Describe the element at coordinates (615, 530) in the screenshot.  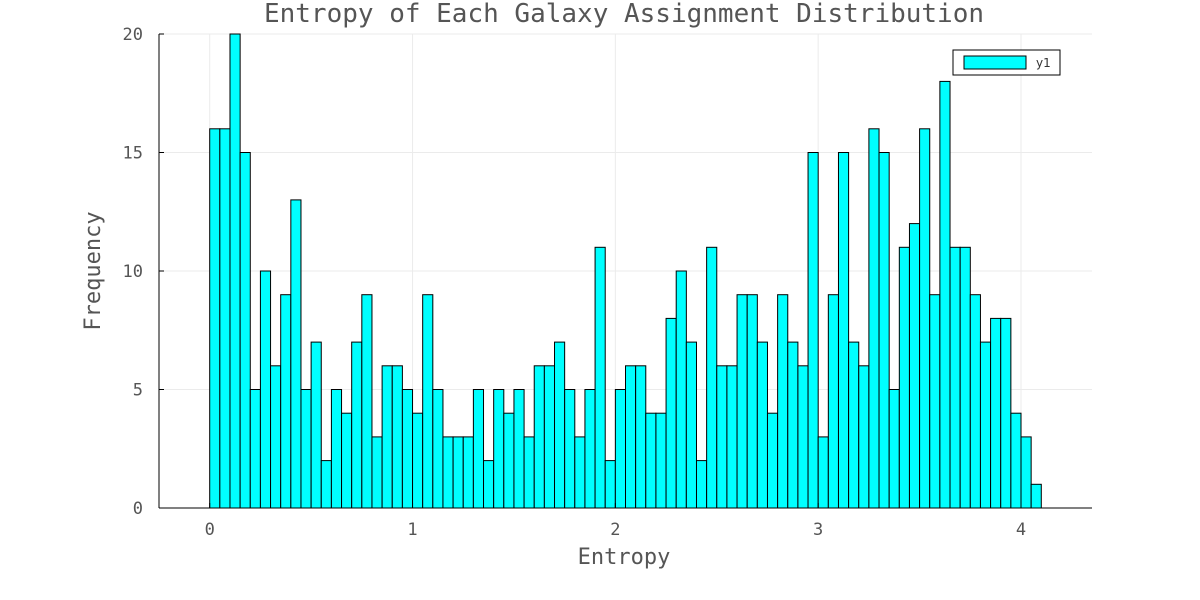
I see `x-tick-label: 2` at that location.